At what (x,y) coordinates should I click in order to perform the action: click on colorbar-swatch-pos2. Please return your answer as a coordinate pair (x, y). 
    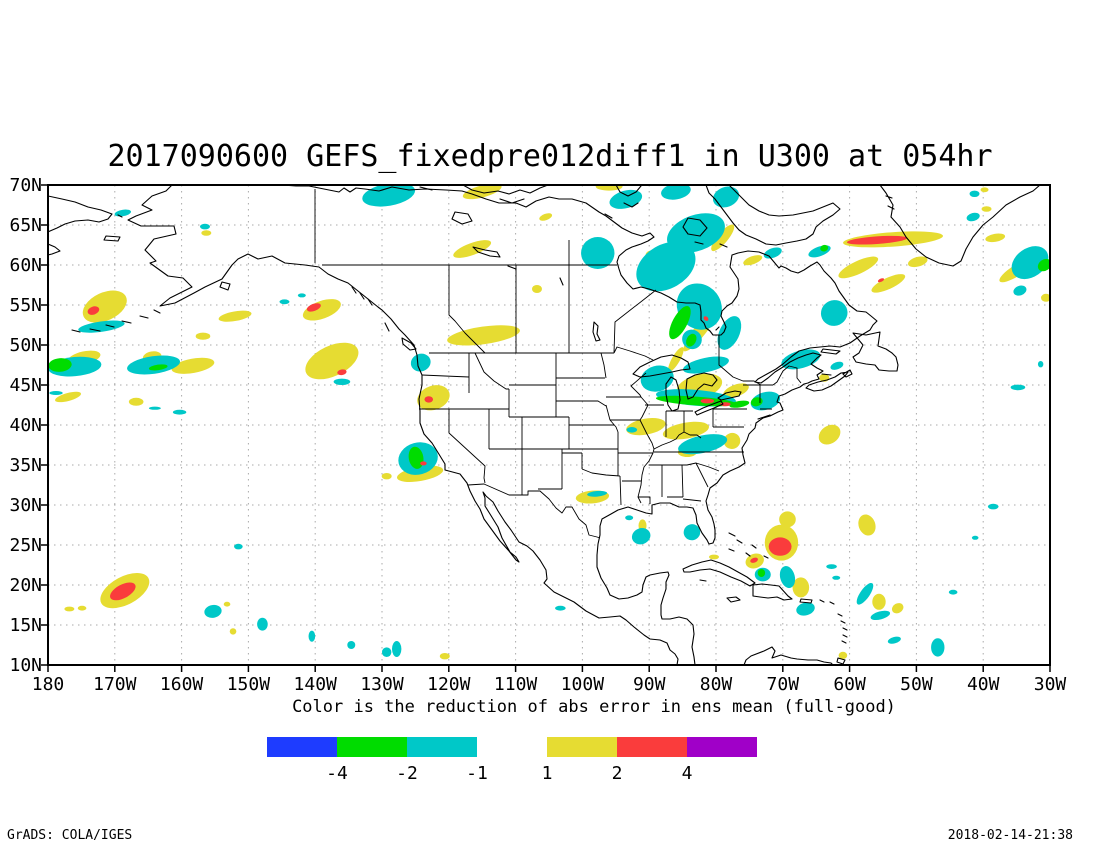
    Looking at the image, I should click on (652, 747).